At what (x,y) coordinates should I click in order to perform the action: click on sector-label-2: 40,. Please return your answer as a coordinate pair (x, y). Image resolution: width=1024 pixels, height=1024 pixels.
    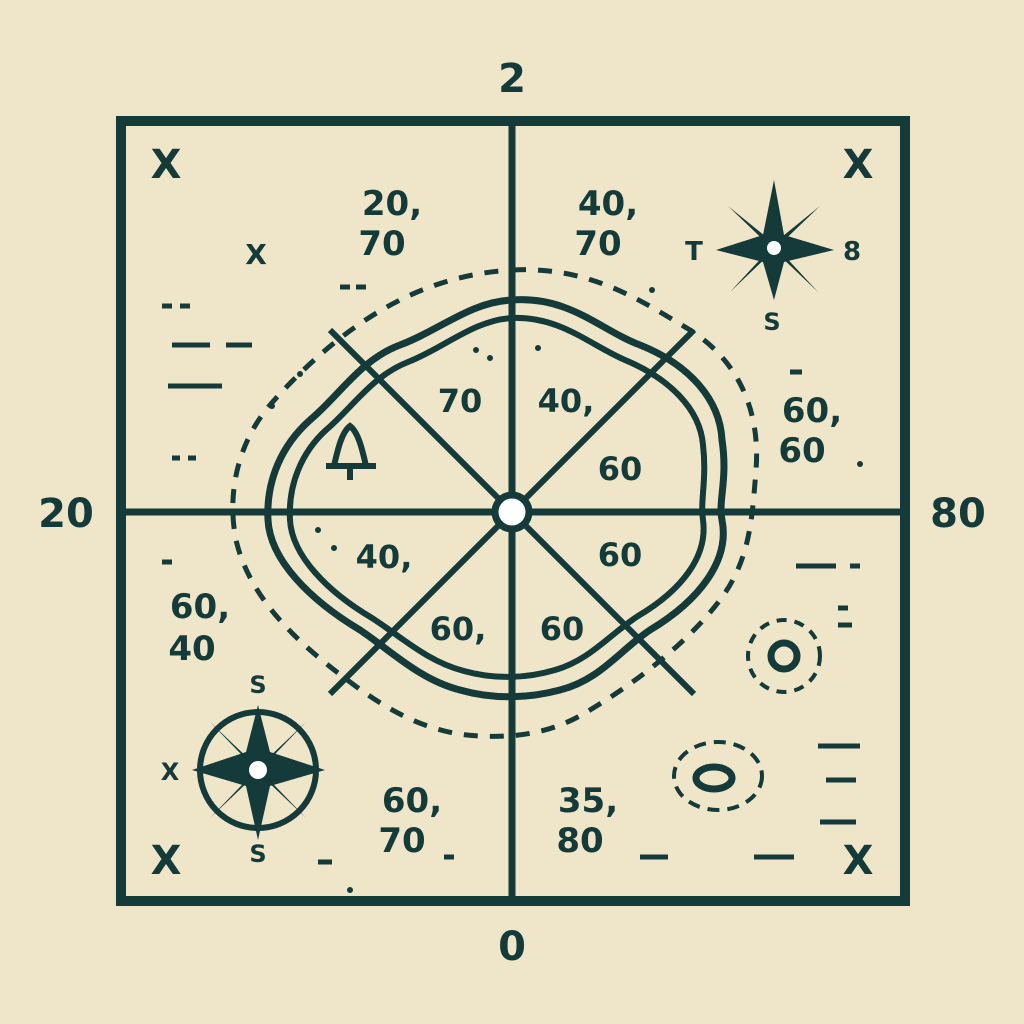
    Looking at the image, I should click on (566, 401).